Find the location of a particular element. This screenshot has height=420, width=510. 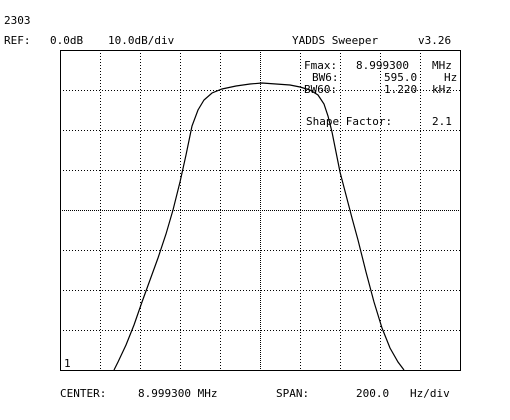

span-value: 200.0 is located at coordinates (373, 393).